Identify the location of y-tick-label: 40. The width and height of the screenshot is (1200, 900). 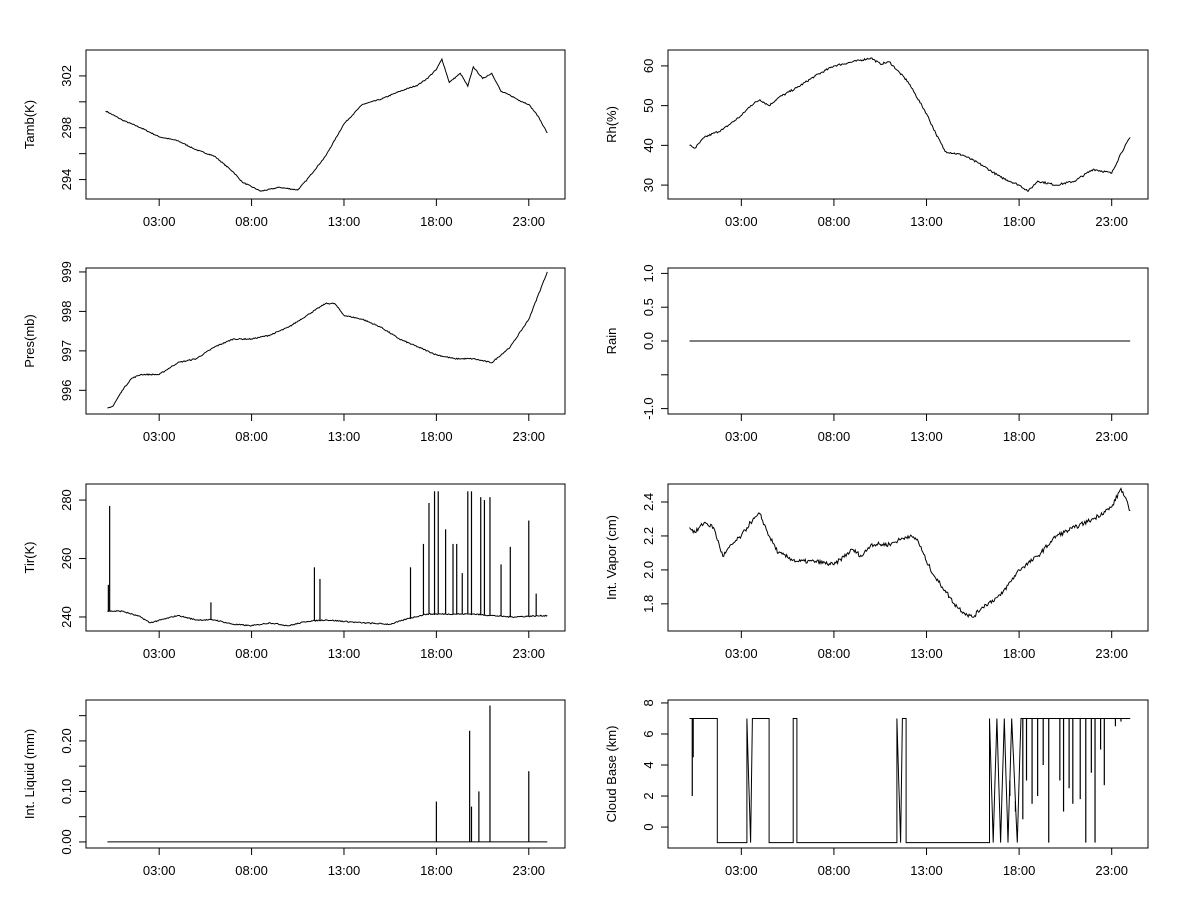
(648, 145).